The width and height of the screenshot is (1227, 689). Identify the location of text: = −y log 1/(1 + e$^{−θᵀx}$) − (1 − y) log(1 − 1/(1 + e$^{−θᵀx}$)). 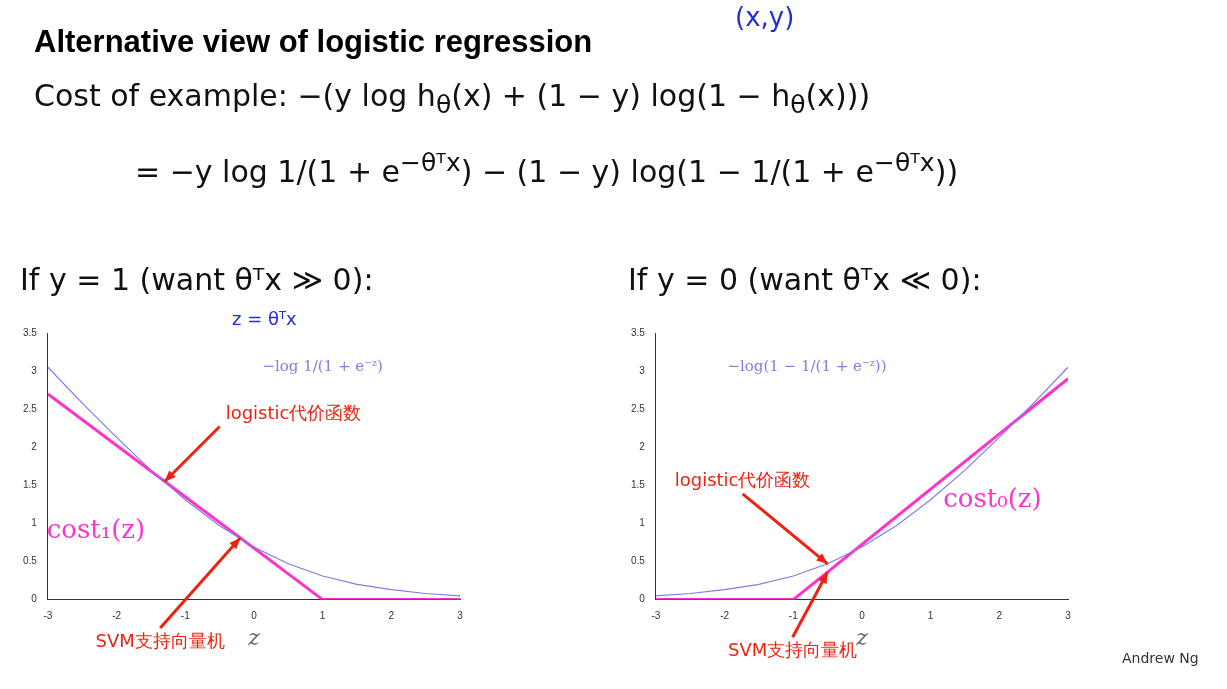
(547, 168).